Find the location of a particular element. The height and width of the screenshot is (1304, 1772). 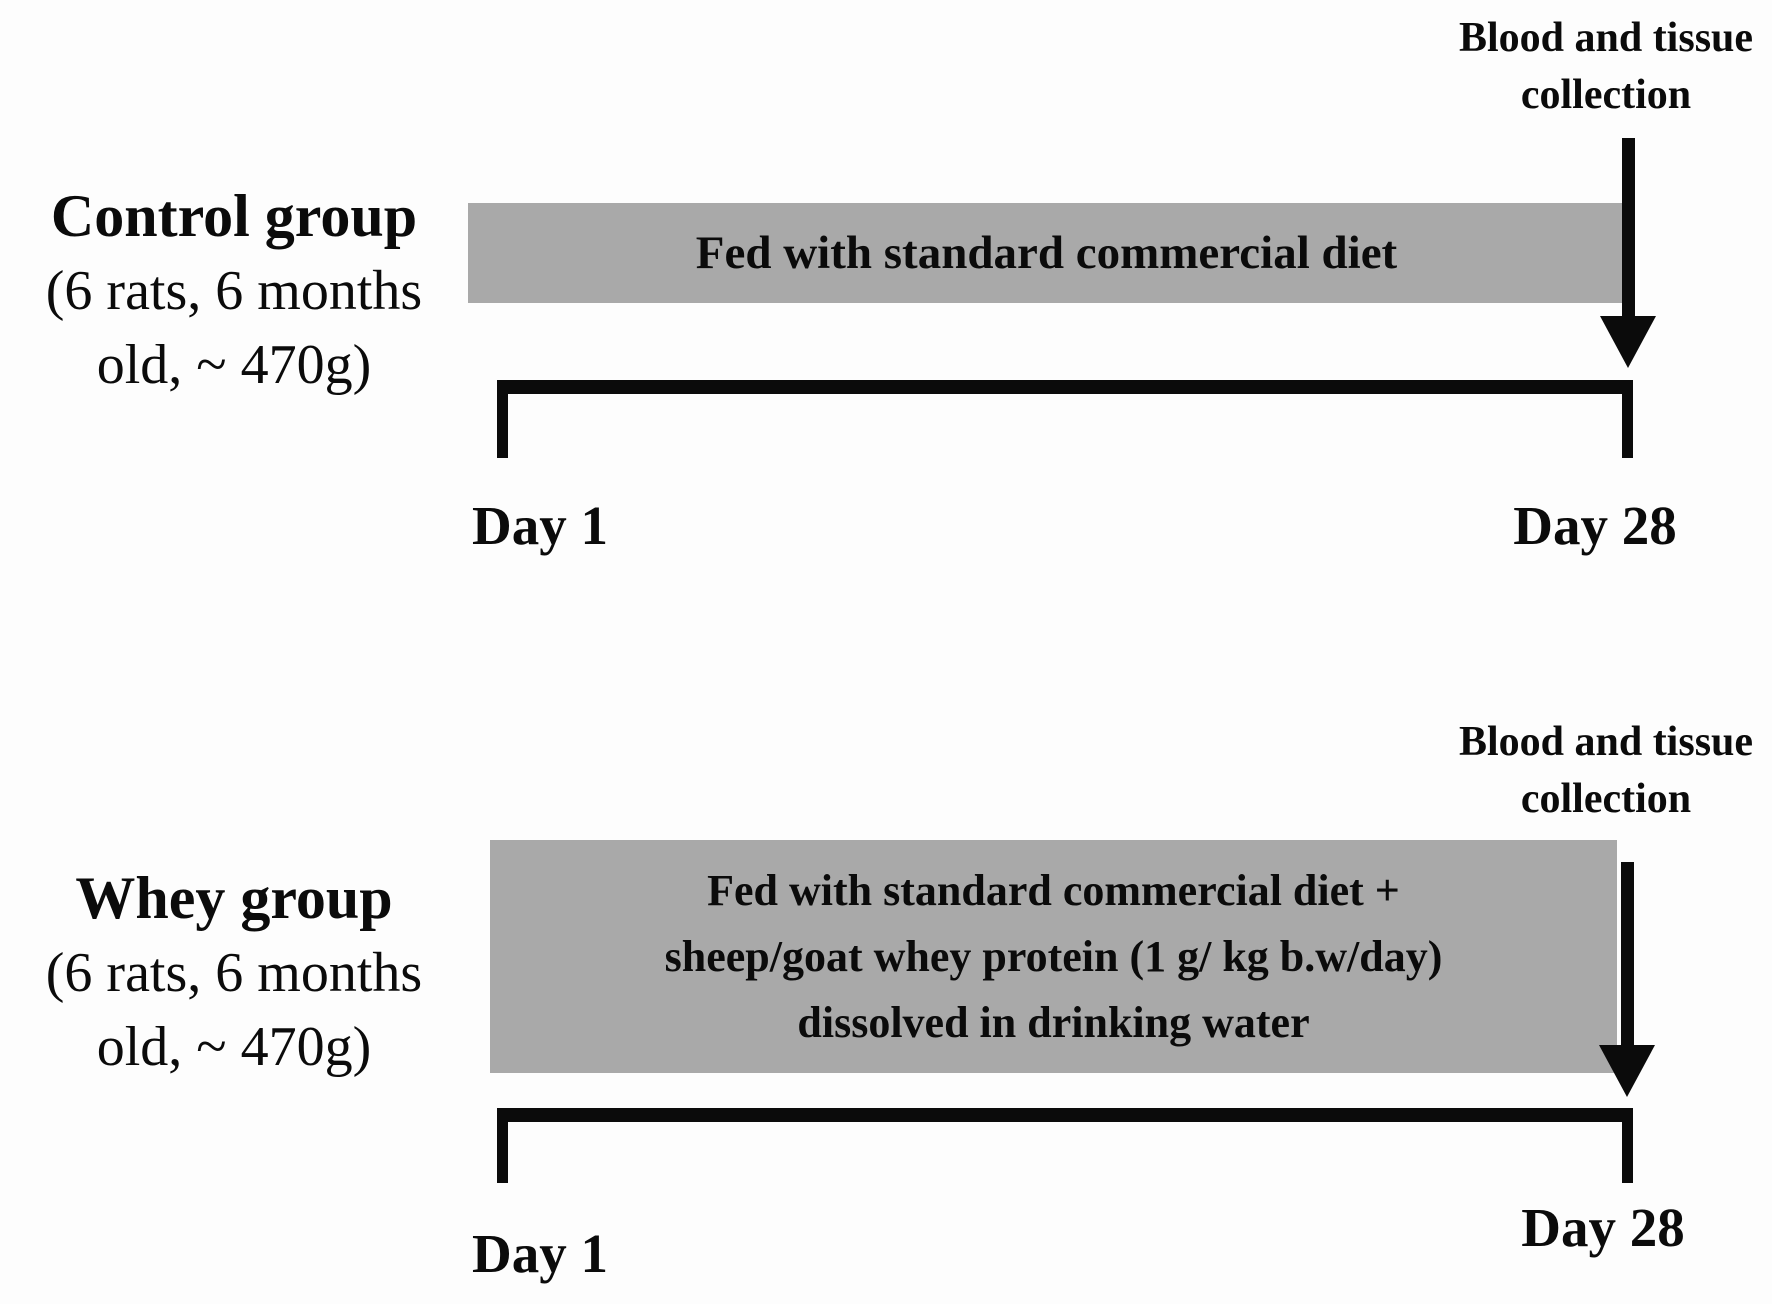

control-group-detail-1: (6 rats, 6 months is located at coordinates (234, 291).